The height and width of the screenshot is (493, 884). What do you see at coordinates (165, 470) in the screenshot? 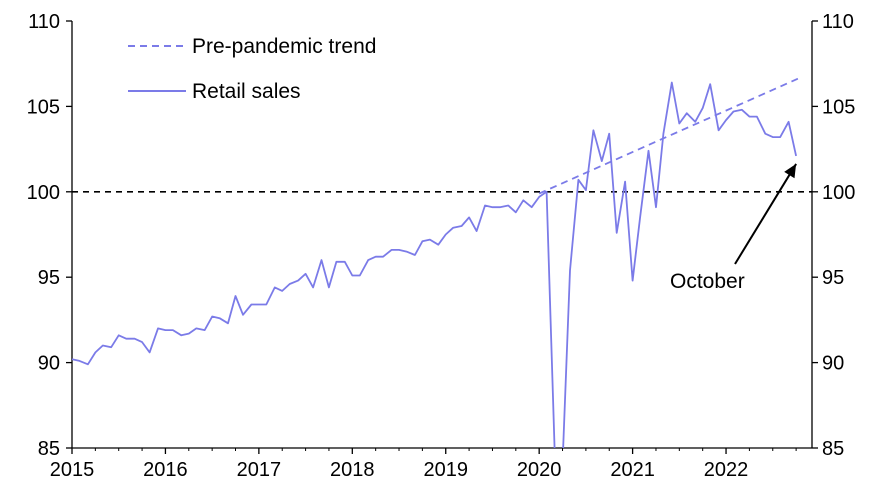
I see `x-tick-label: 2016` at bounding box center [165, 470].